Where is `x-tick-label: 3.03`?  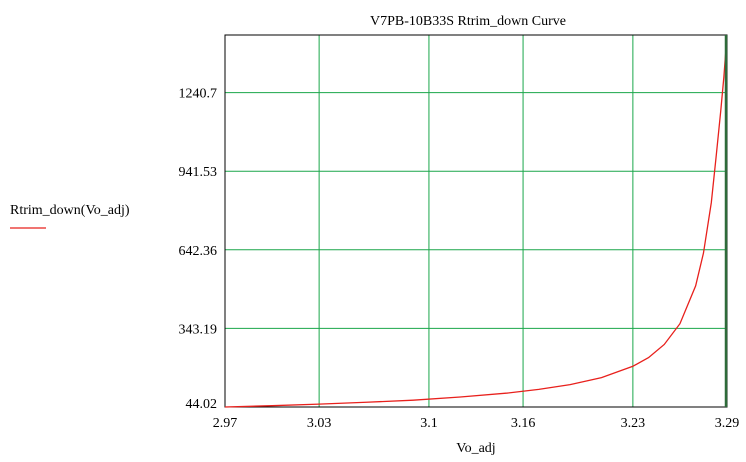
x-tick-label: 3.03 is located at coordinates (319, 423).